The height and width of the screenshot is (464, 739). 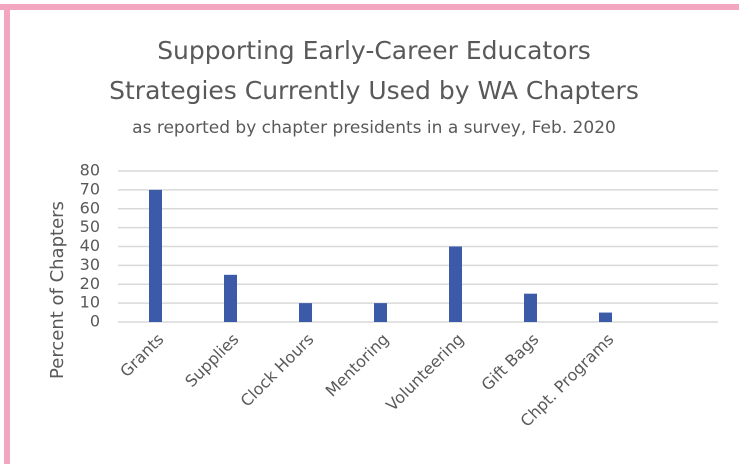 I want to click on y-tick-label: 60, so click(x=90, y=207).